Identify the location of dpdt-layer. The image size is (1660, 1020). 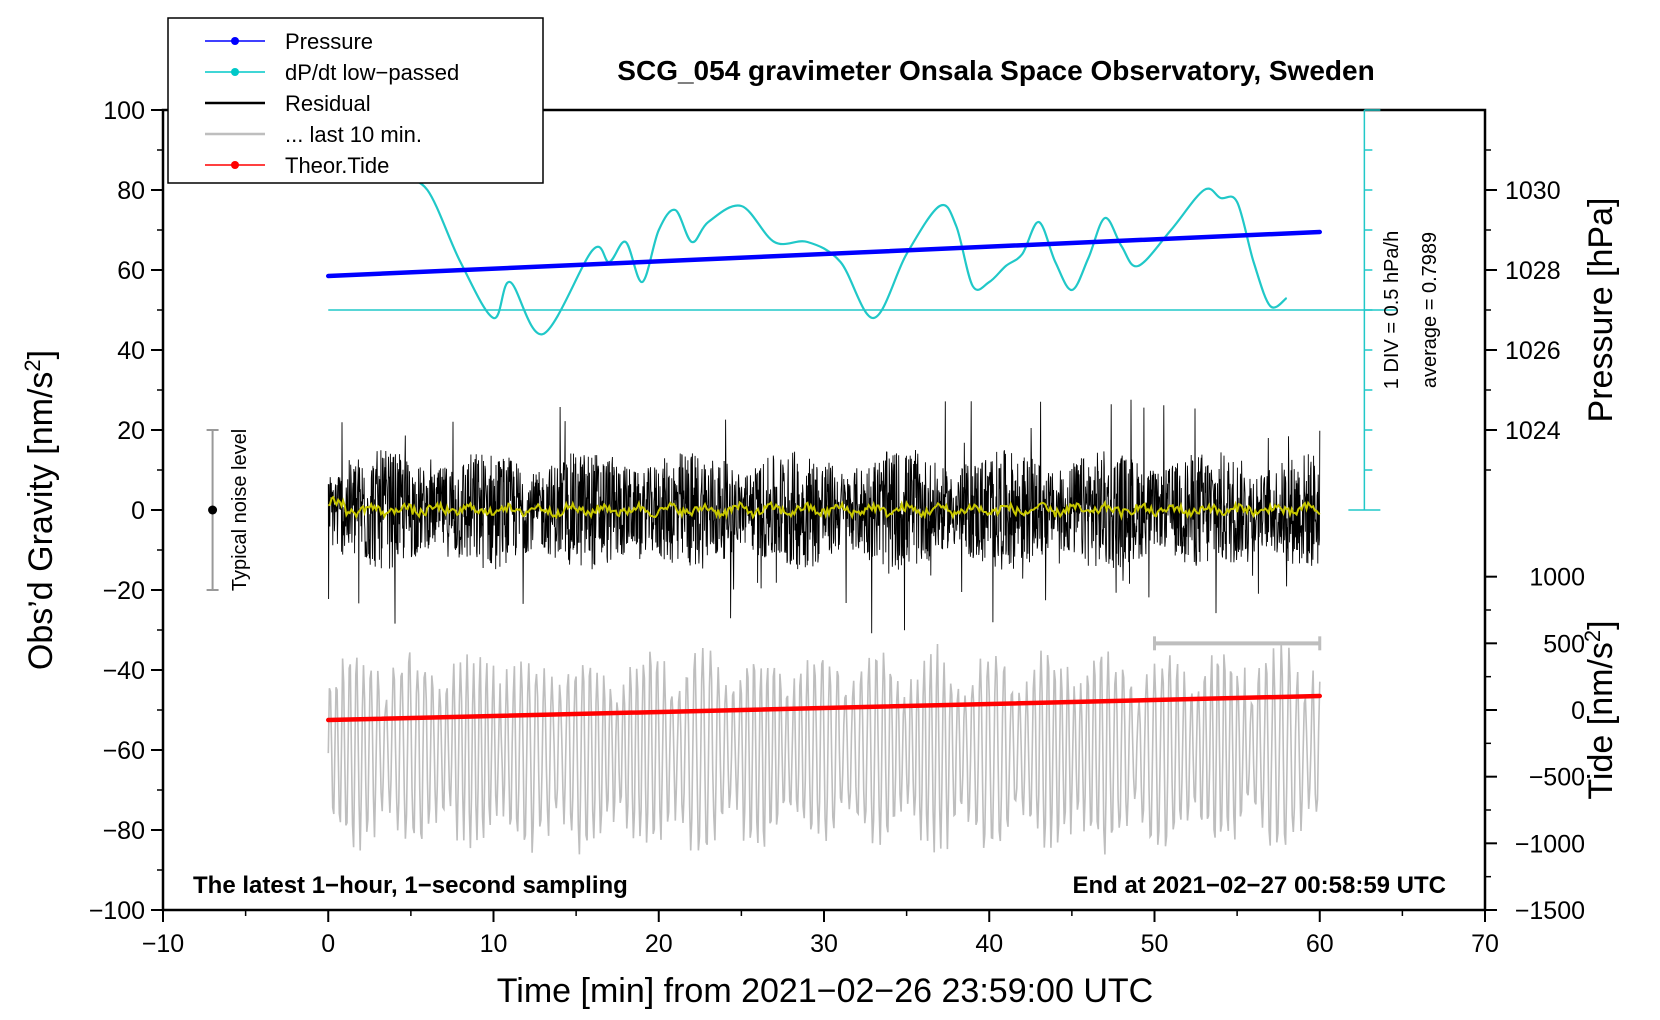
(863, 256).